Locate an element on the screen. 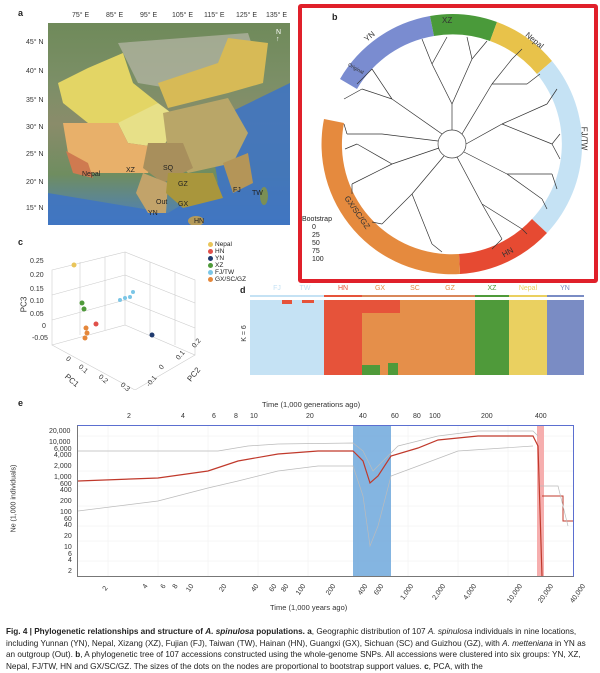 The image size is (600, 673). caption-c-label: c is located at coordinates (426, 666).